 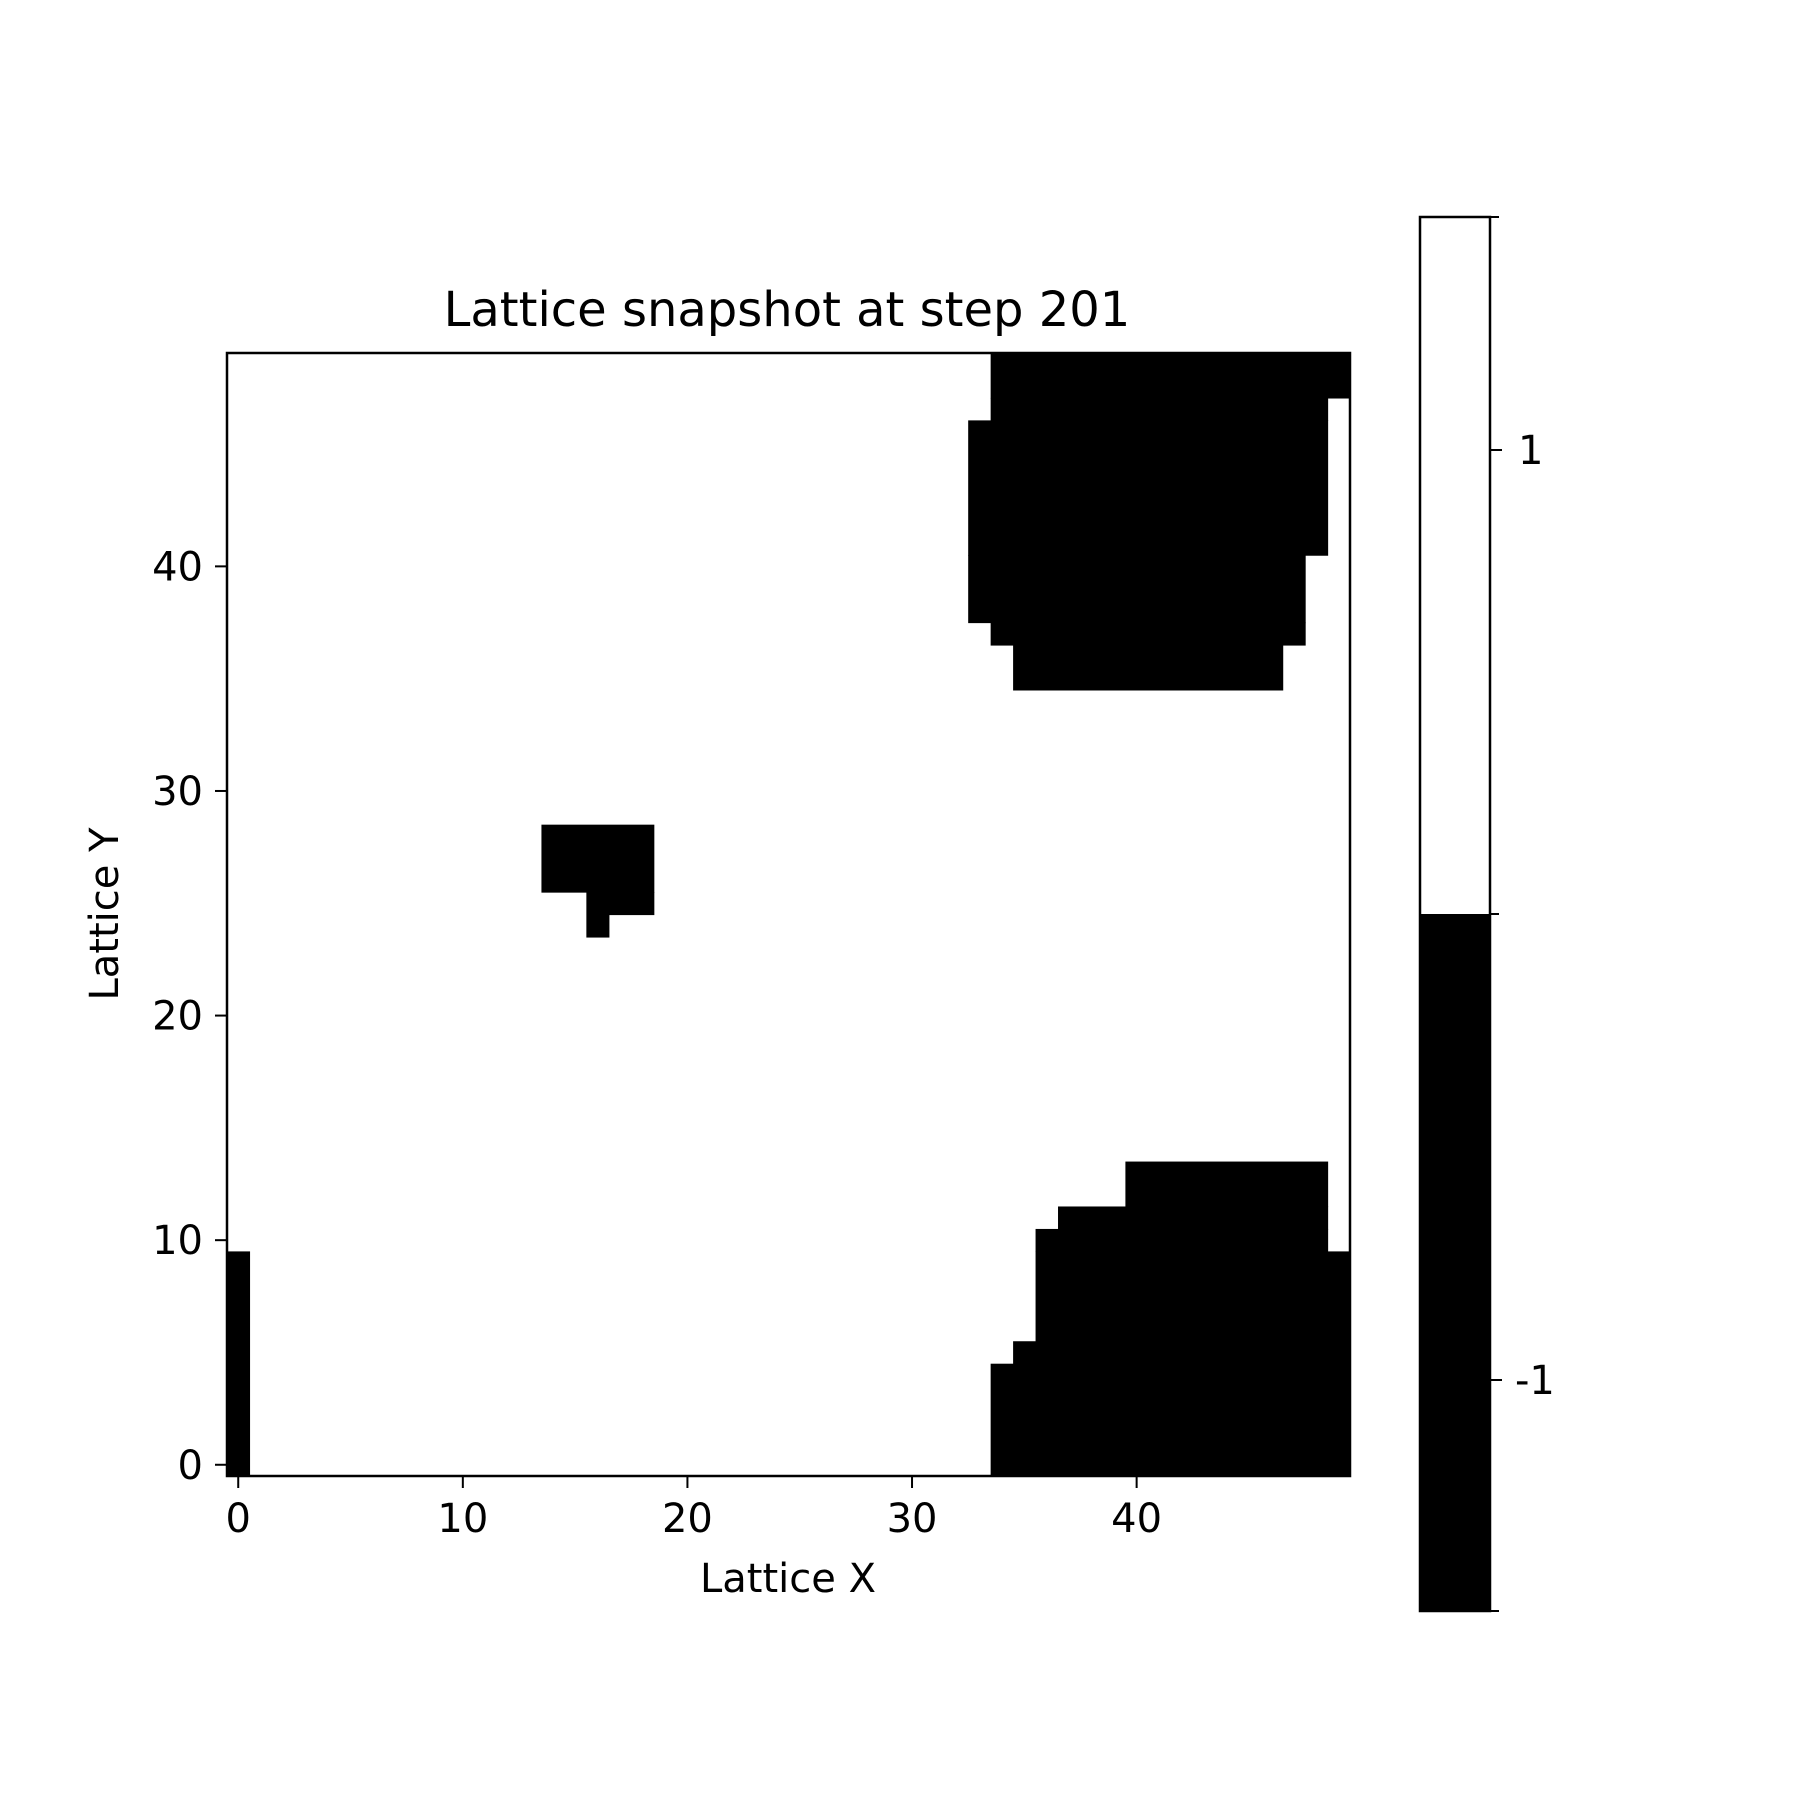 I want to click on y-axis-ticks: 0 10 20 30 40, so click(x=189, y=1016).